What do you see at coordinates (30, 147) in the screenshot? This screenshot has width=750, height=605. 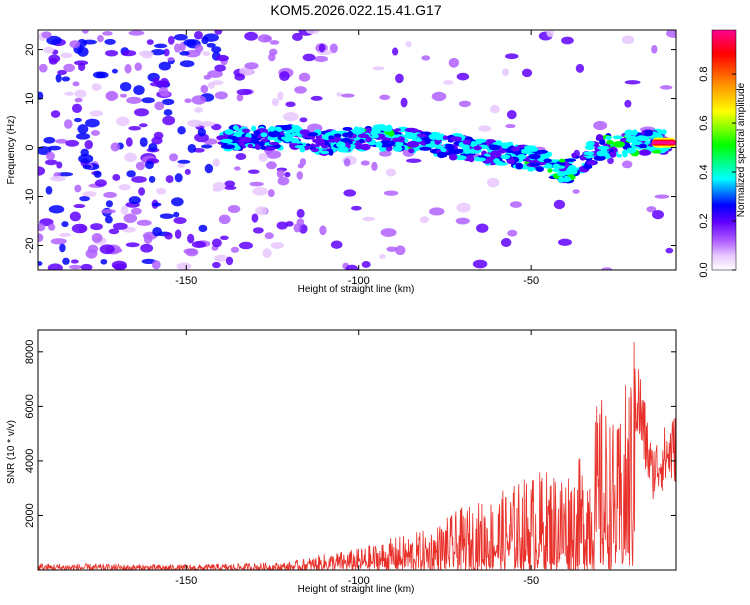 I see `y-tick-label: 0` at bounding box center [30, 147].